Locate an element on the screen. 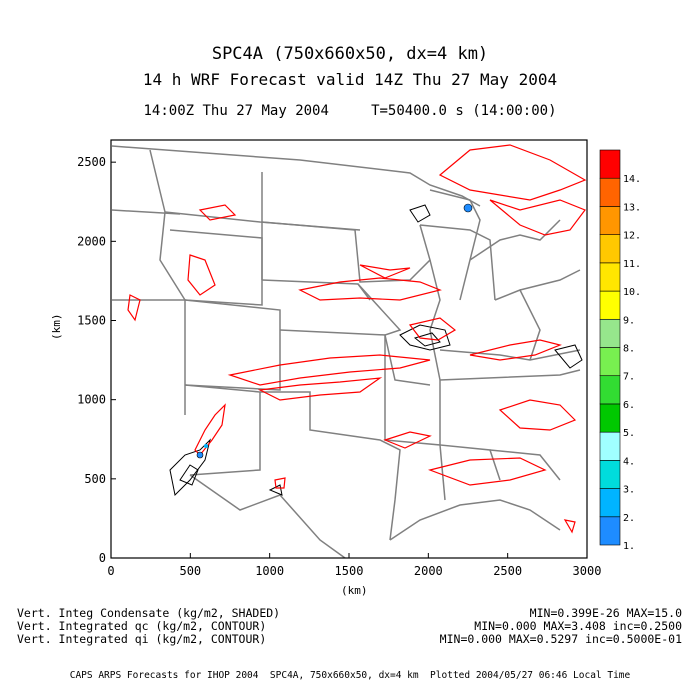  colorbar-label: 2. is located at coordinates (629, 518).